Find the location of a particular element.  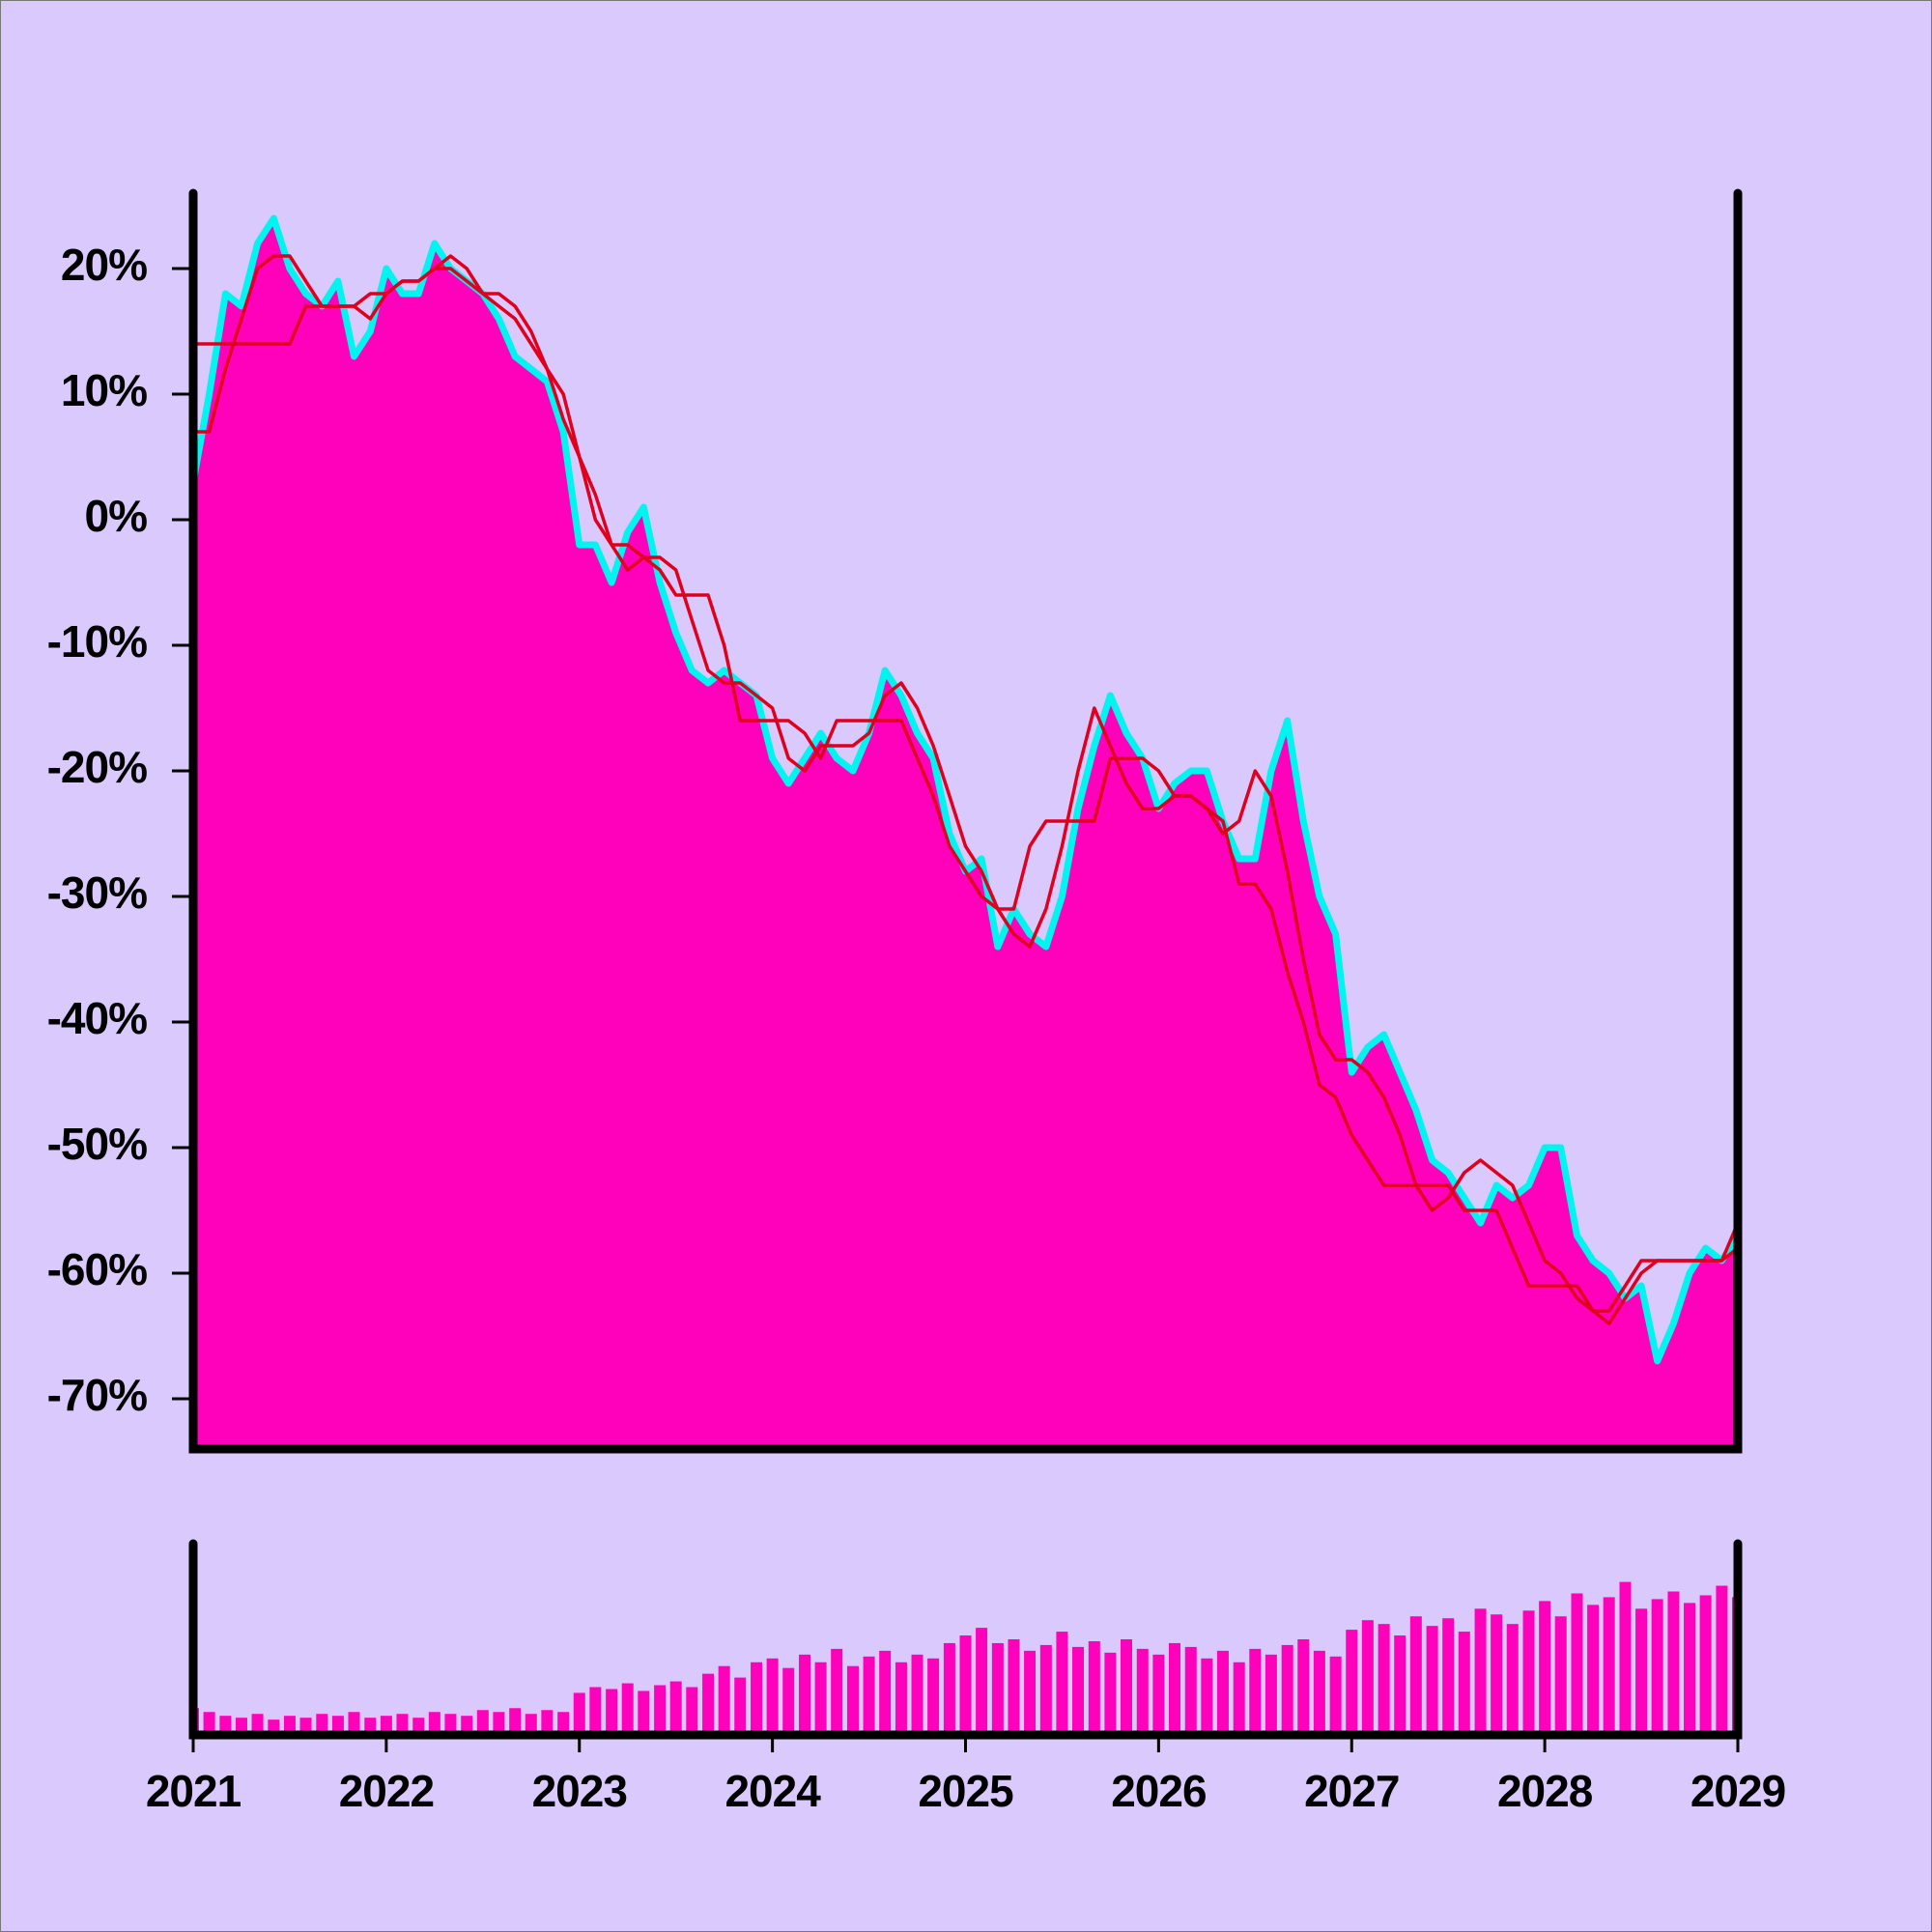

x-tick-label: 2021 is located at coordinates (194, 1791).